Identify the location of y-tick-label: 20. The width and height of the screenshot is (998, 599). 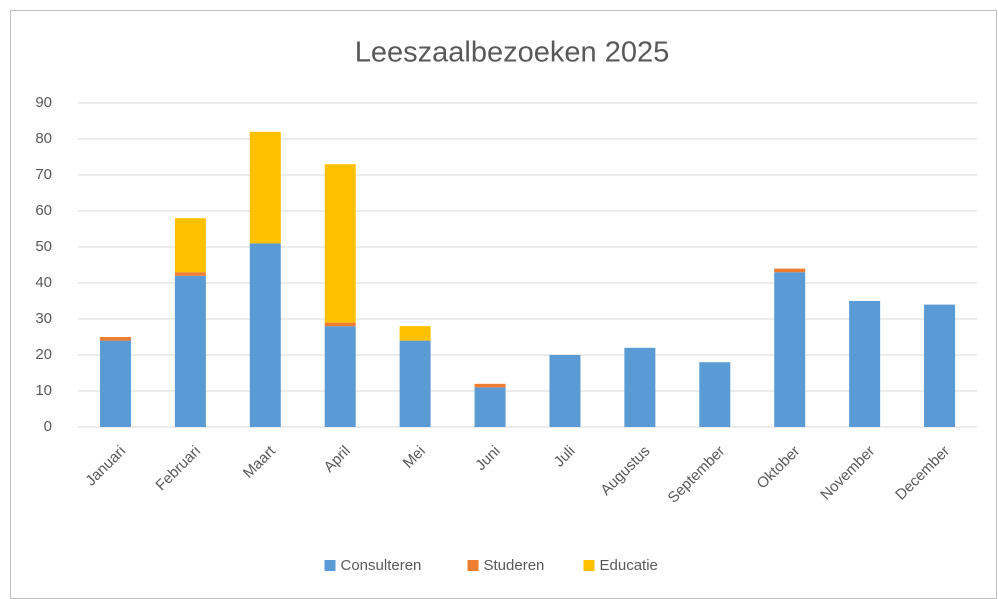
(43, 354).